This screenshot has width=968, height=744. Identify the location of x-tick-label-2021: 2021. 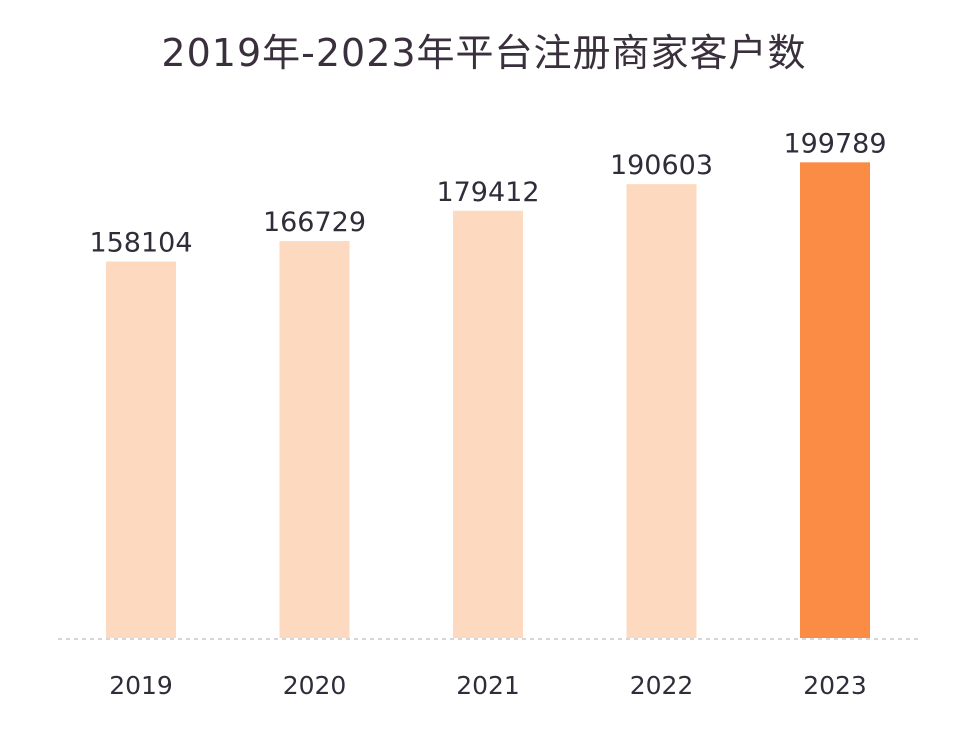
(488, 685).